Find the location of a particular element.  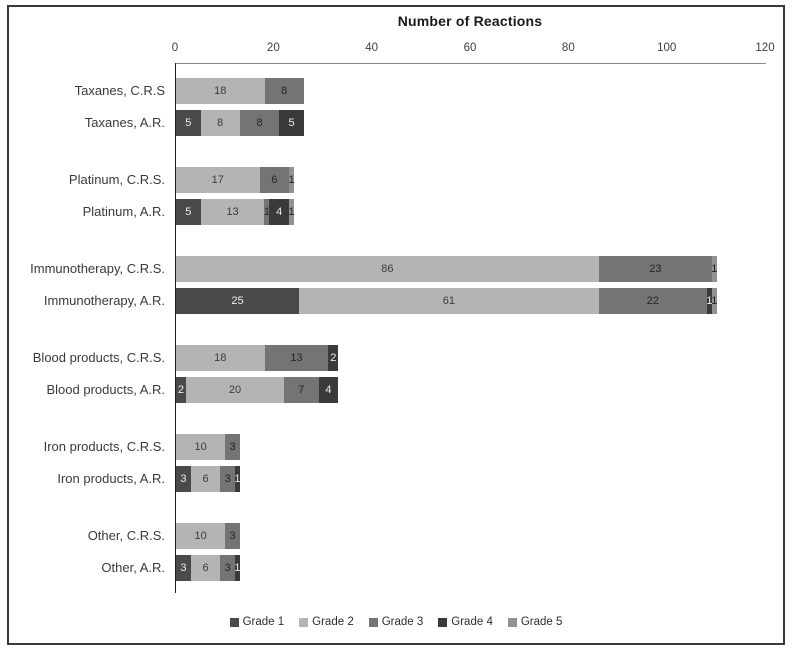

category-label: Blood products, C.R.S. is located at coordinates (98, 357).